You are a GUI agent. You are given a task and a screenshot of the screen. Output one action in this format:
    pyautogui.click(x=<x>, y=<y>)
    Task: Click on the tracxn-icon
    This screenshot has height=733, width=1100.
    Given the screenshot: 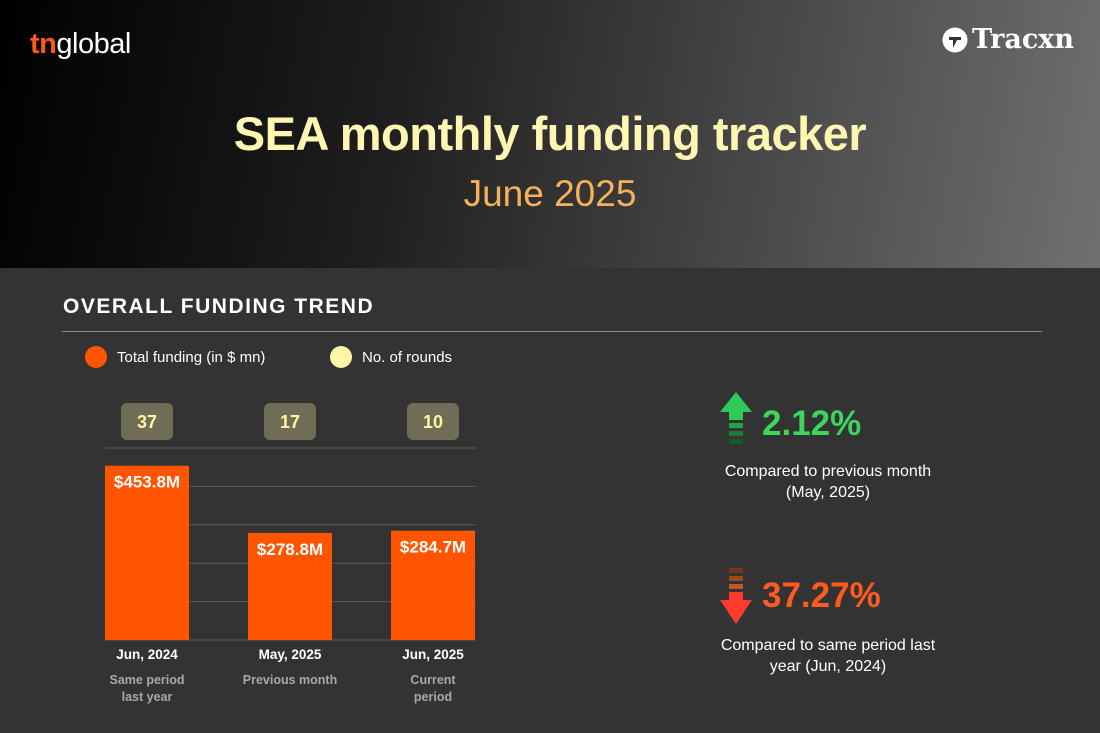 What is the action you would take?
    pyautogui.click(x=955, y=39)
    